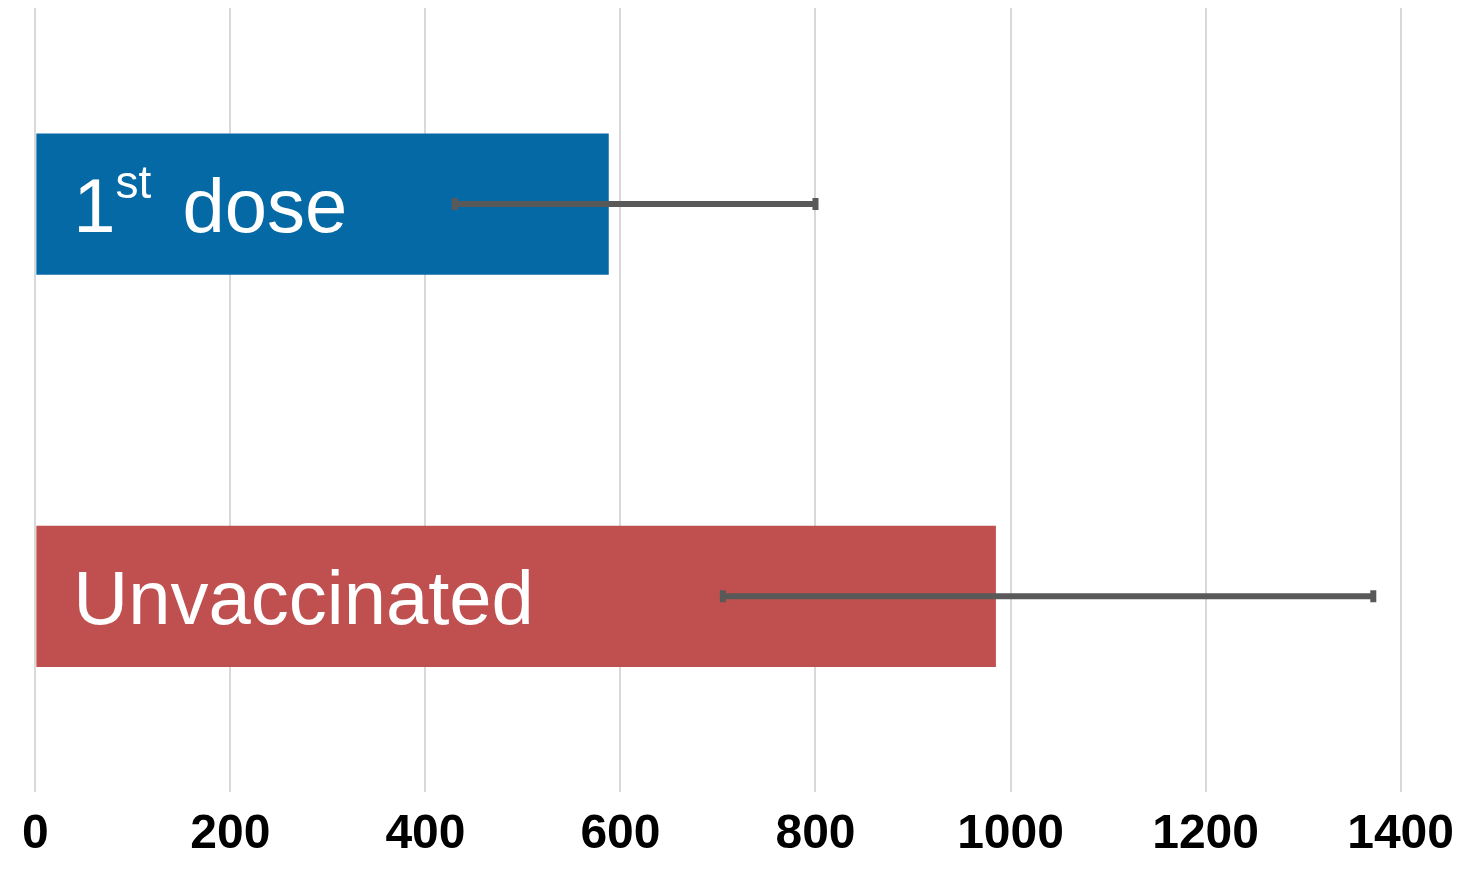 This screenshot has width=1478, height=888. Describe the element at coordinates (1010, 832) in the screenshot. I see `x-tick-label: 1000` at that location.